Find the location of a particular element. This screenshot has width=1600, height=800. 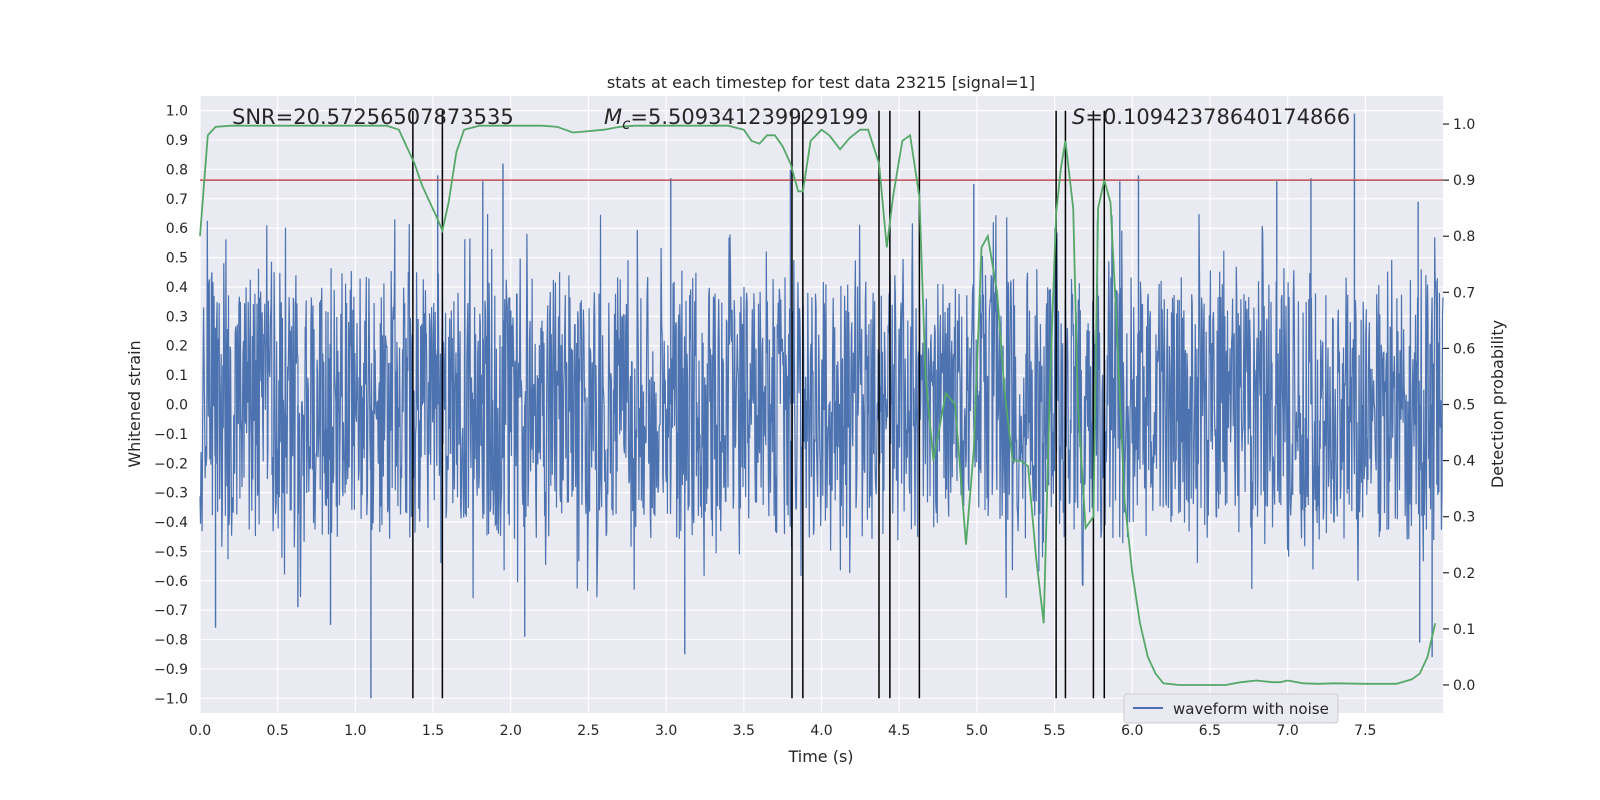

left-y-tick-label: −1.0 is located at coordinates (171, 699).